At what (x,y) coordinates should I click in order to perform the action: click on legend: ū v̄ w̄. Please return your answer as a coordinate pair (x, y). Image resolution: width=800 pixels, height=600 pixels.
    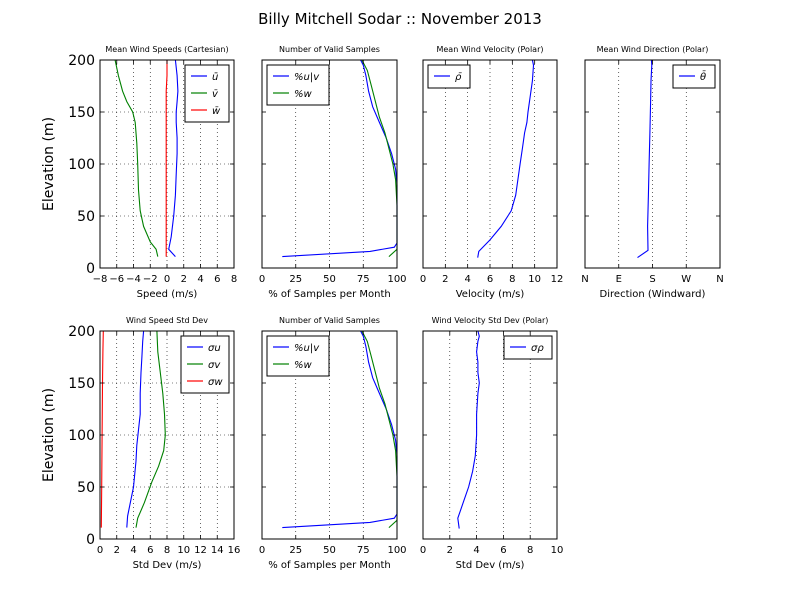
    Looking at the image, I should click on (207, 93).